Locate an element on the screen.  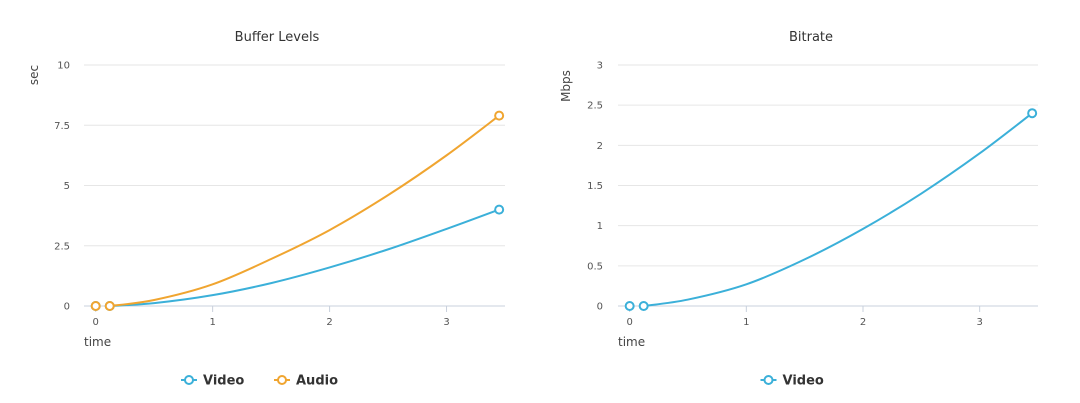
y-tick-label: 7.5 is located at coordinates (62, 126).